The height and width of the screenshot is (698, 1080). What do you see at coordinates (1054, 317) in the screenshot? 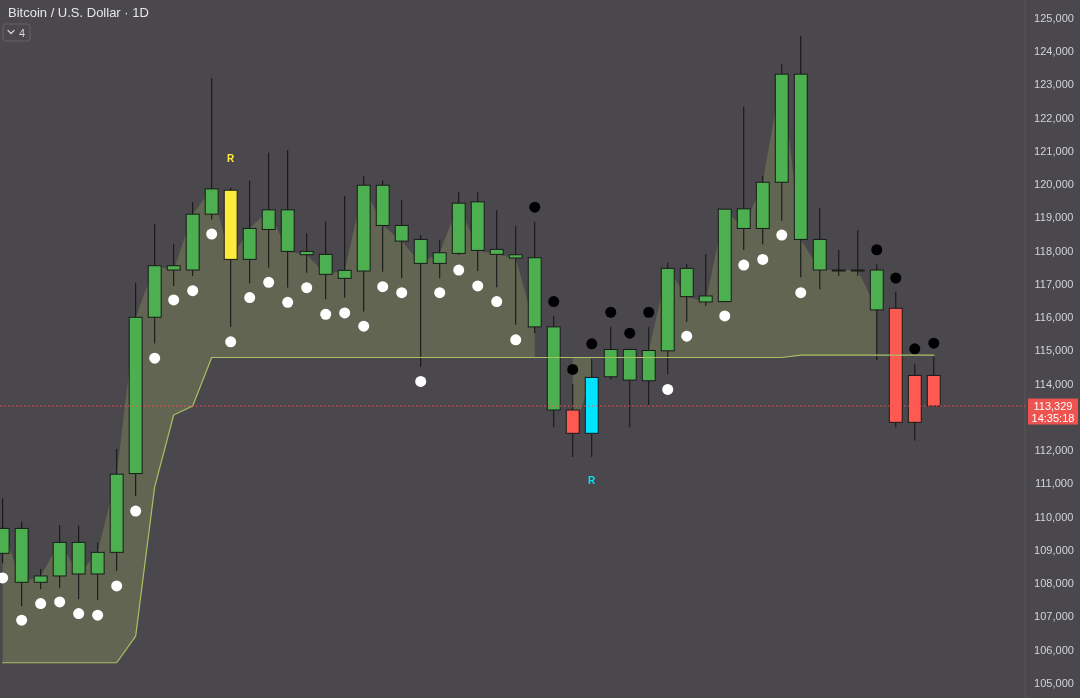
I see `y-tick-label: 116,000` at bounding box center [1054, 317].